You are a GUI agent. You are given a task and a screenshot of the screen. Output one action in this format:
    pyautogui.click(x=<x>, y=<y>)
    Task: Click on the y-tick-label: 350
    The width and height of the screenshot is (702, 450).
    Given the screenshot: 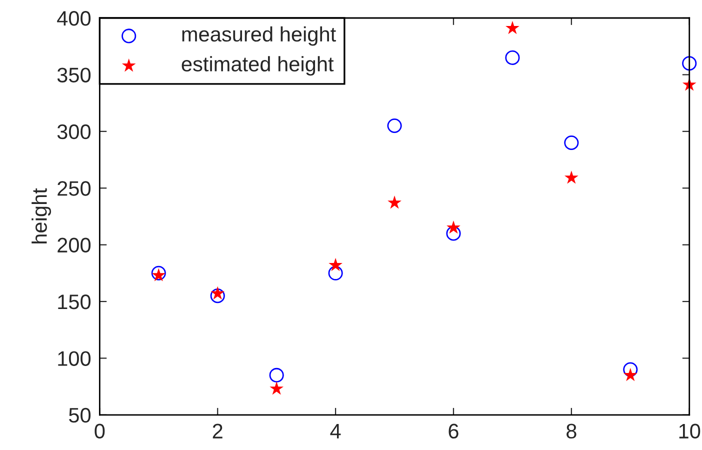 What is the action you would take?
    pyautogui.click(x=74, y=75)
    